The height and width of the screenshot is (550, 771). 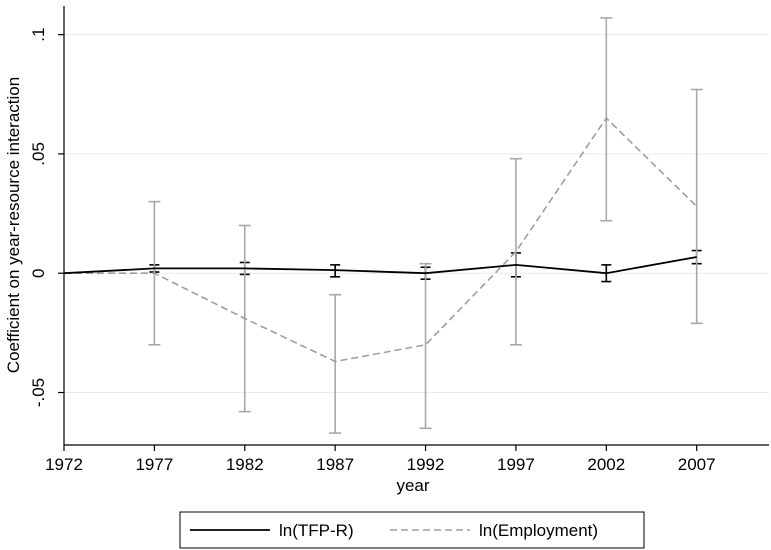 I want to click on x-axis-title: year, so click(x=412, y=485).